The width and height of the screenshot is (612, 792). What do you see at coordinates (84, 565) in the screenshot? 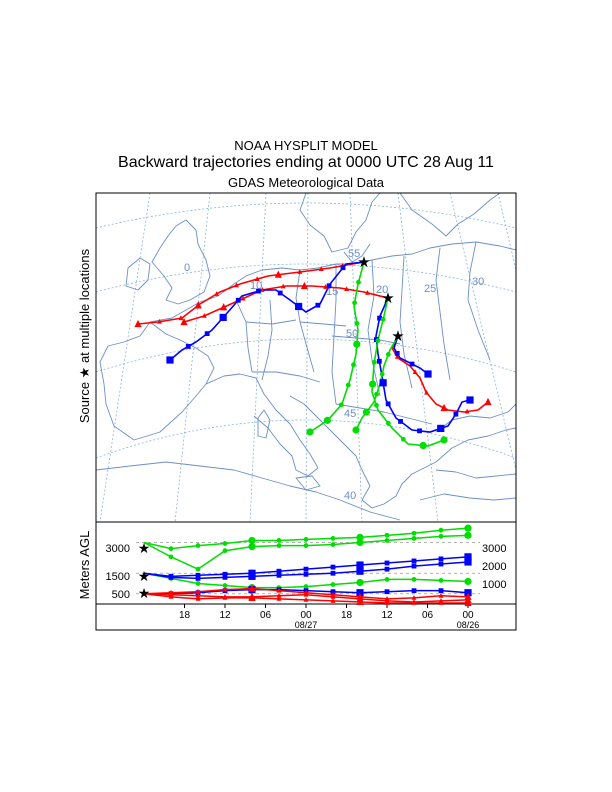
I see `y-axis-label: Meters AGL` at bounding box center [84, 565].